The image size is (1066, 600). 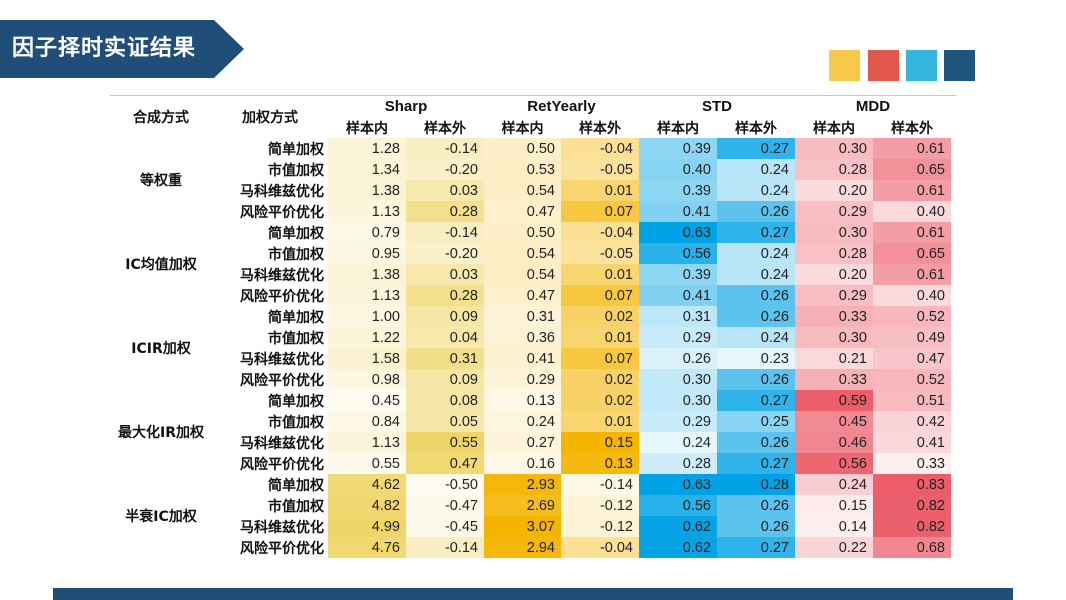 What do you see at coordinates (522, 463) in the screenshot?
I see `value-cell: 0.16` at bounding box center [522, 463].